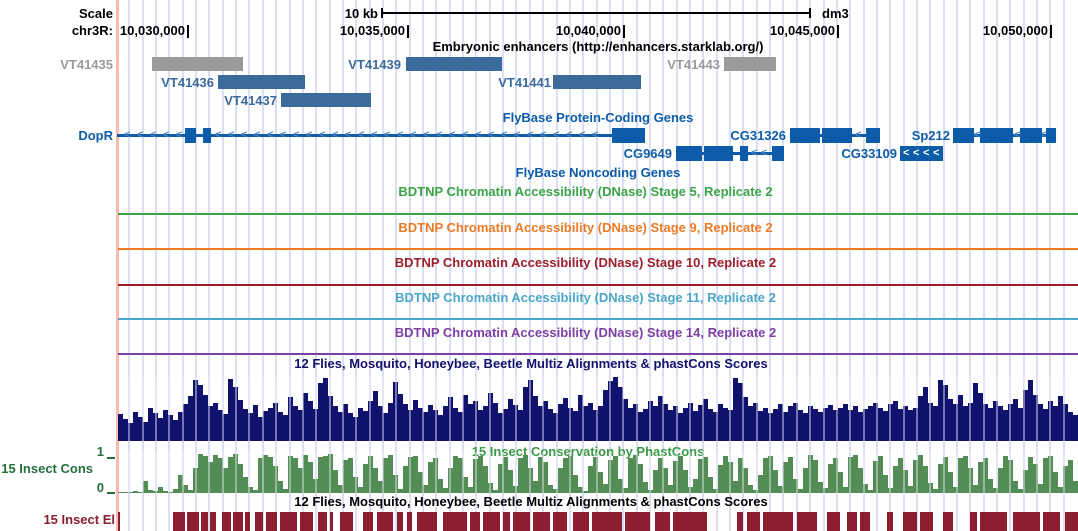 The height and width of the screenshot is (531, 1078). I want to click on enhancer-label: VT41436, so click(187, 82).